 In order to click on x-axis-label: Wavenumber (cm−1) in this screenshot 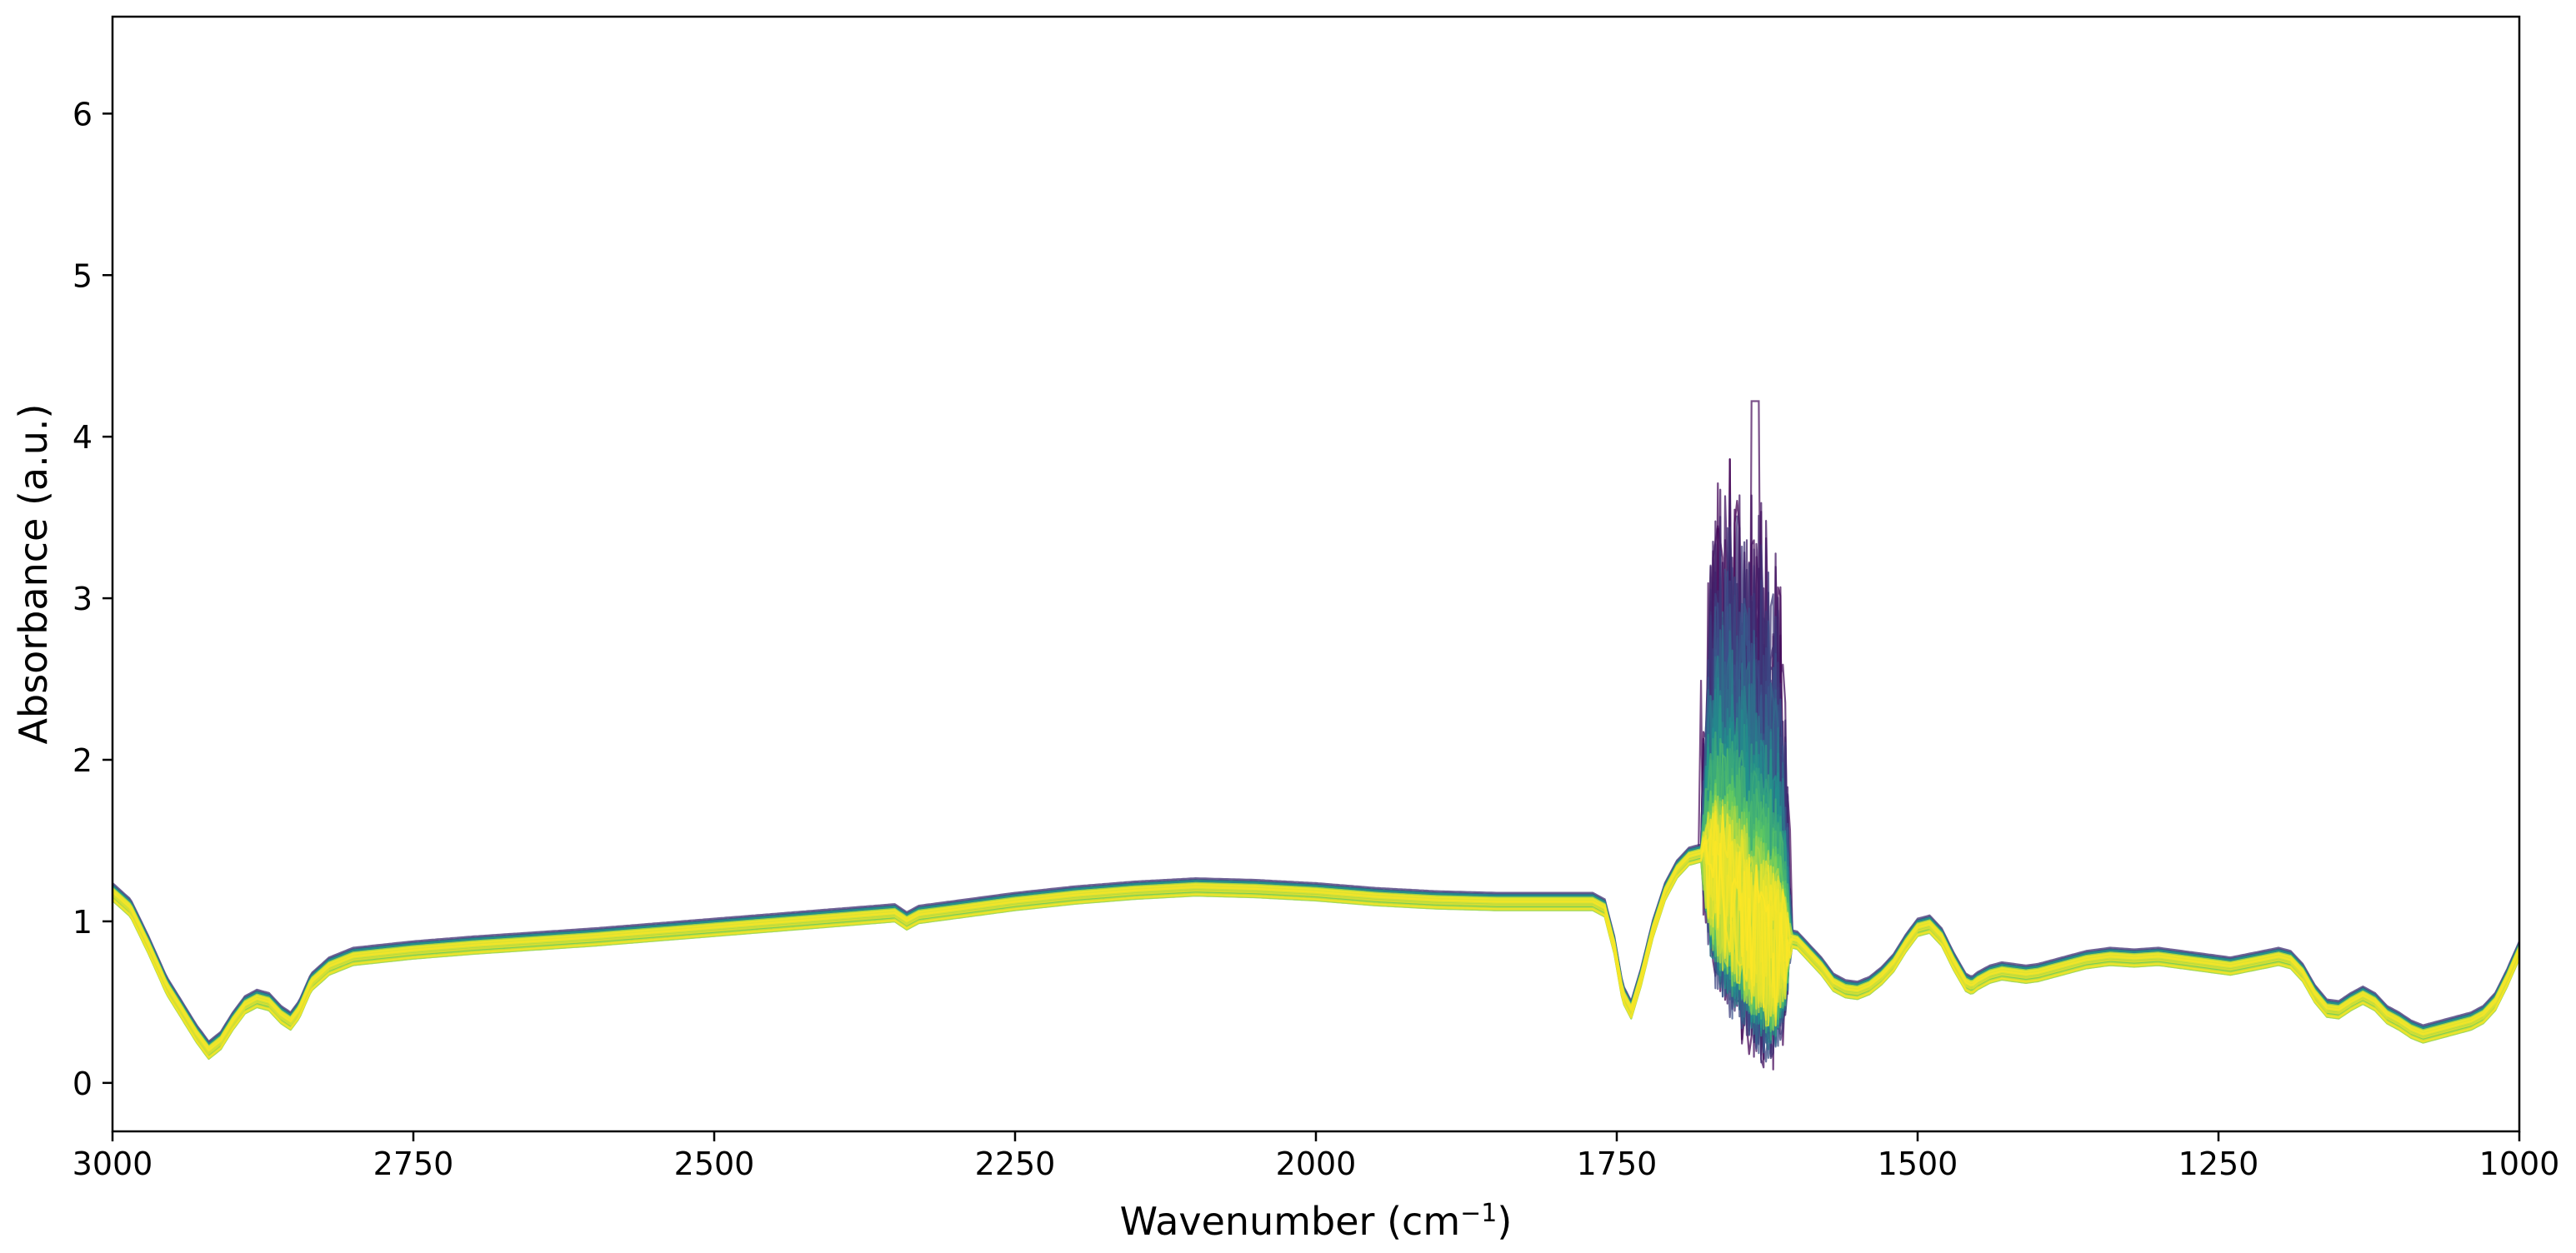, I will do `click(1316, 1221)`.